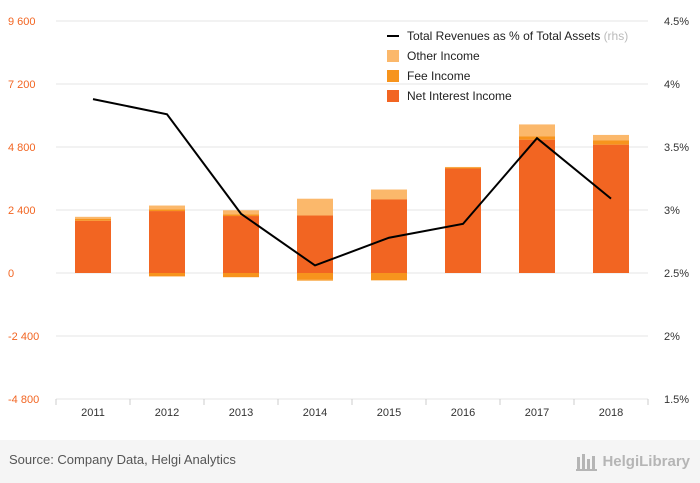  Describe the element at coordinates (646, 461) in the screenshot. I see `logo-text: HelgiLibrary` at that location.